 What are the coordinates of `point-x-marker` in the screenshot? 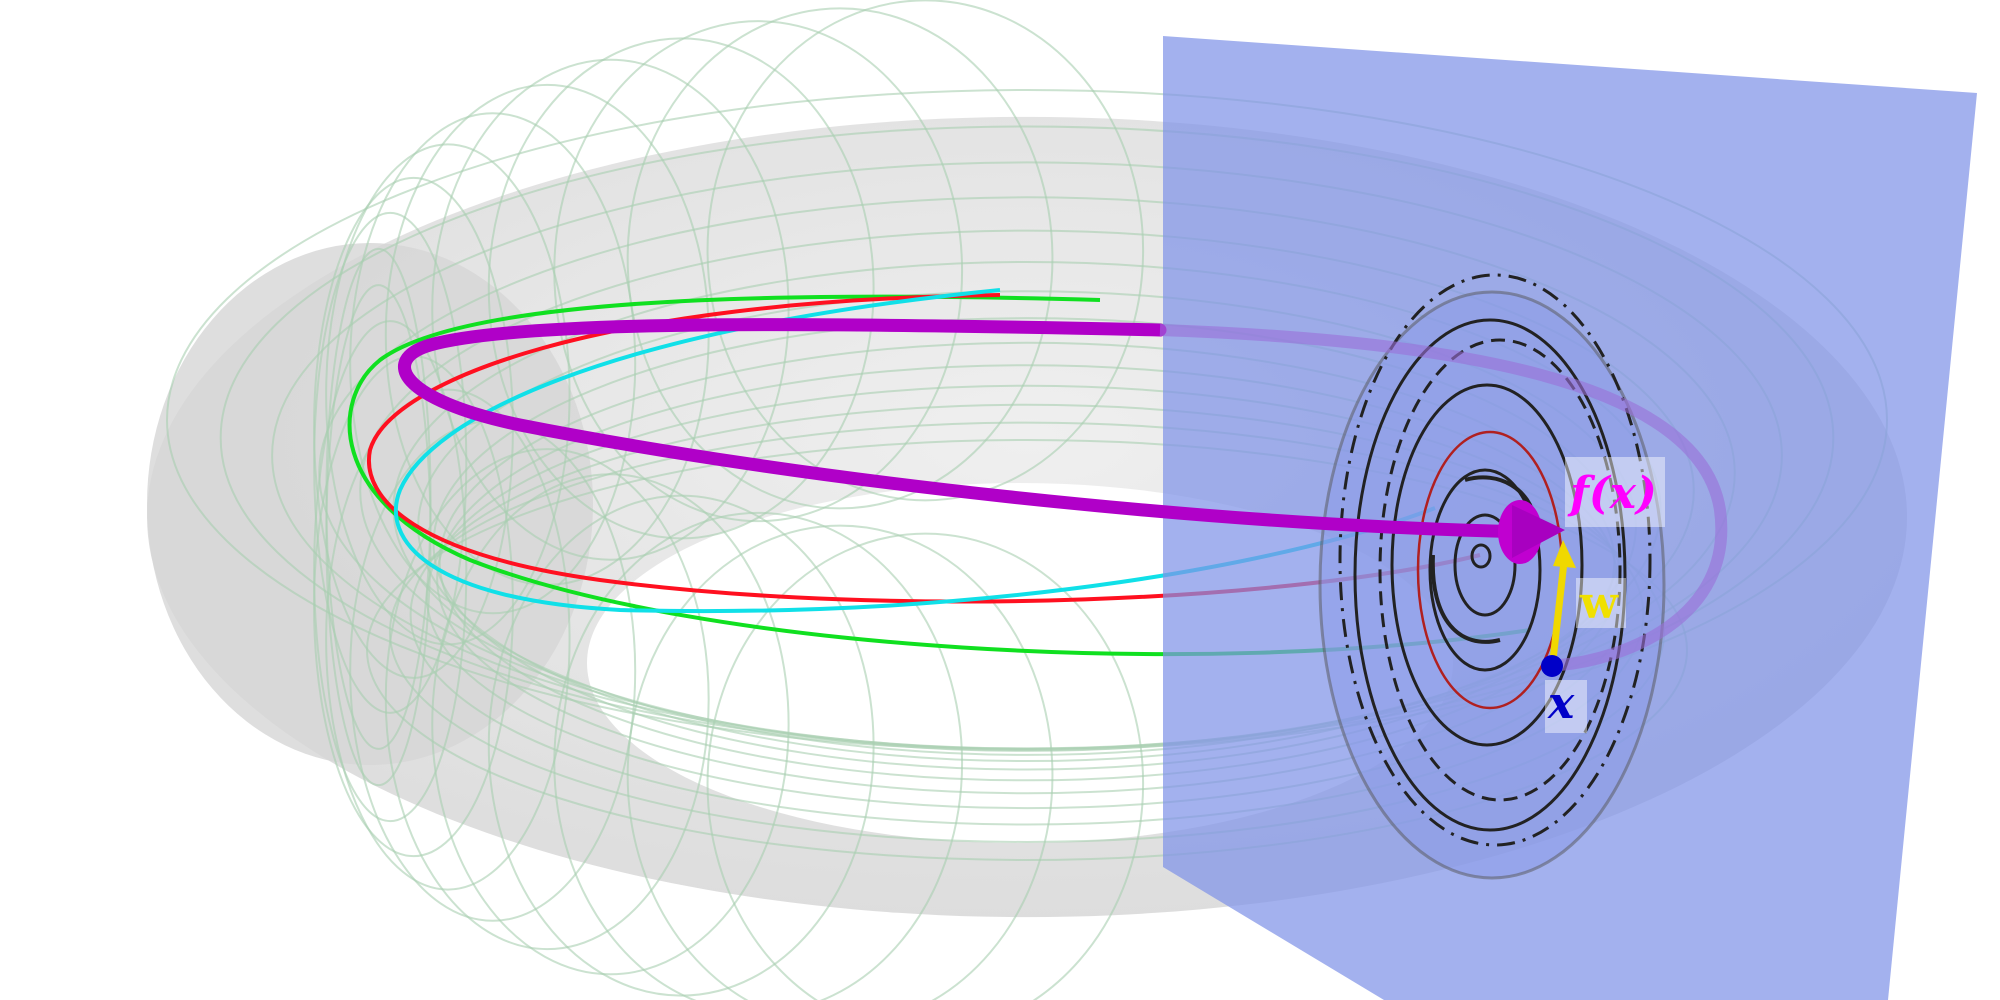 It's located at (1552, 666).